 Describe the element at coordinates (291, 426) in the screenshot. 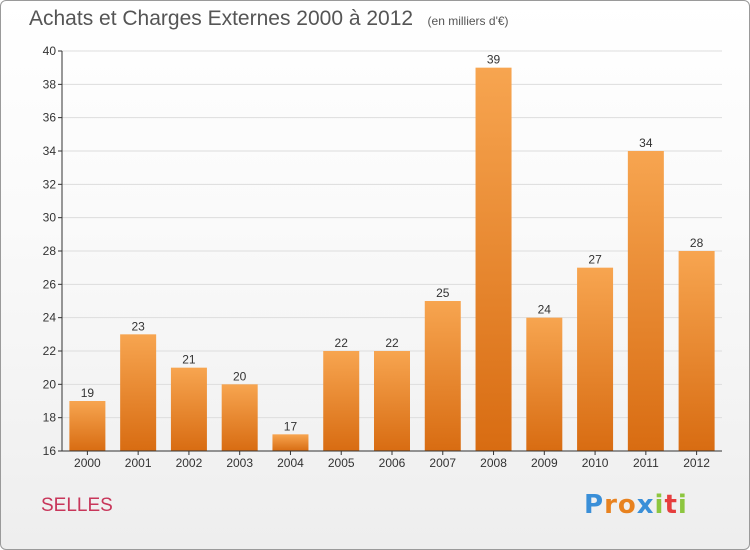

I see `data-label: 17` at that location.